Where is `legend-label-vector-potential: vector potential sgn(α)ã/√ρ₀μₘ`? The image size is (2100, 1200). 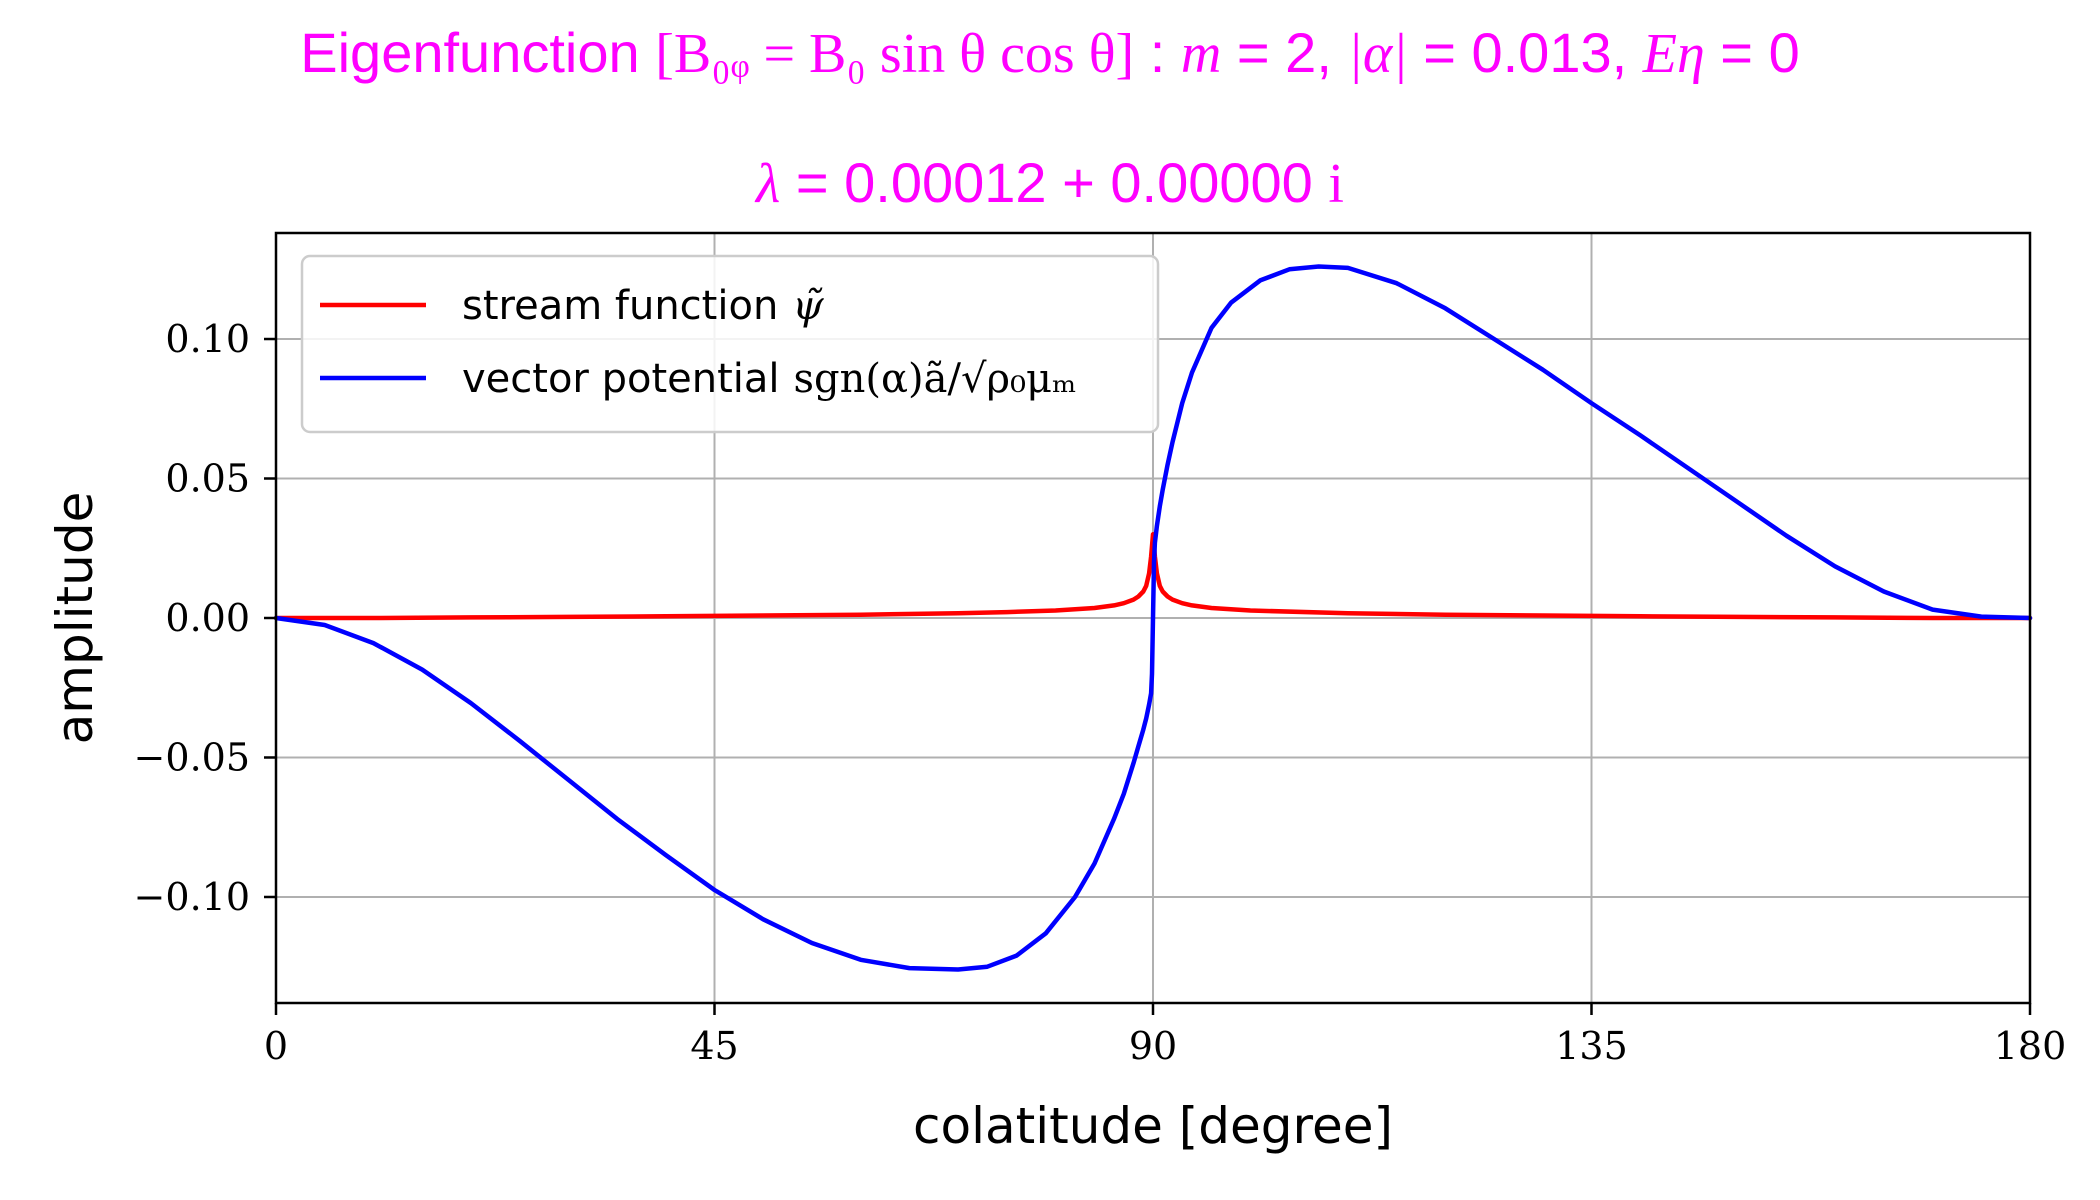
legend-label-vector-potential: vector potential sgn(α)ã/√ρ₀μₘ is located at coordinates (769, 379).